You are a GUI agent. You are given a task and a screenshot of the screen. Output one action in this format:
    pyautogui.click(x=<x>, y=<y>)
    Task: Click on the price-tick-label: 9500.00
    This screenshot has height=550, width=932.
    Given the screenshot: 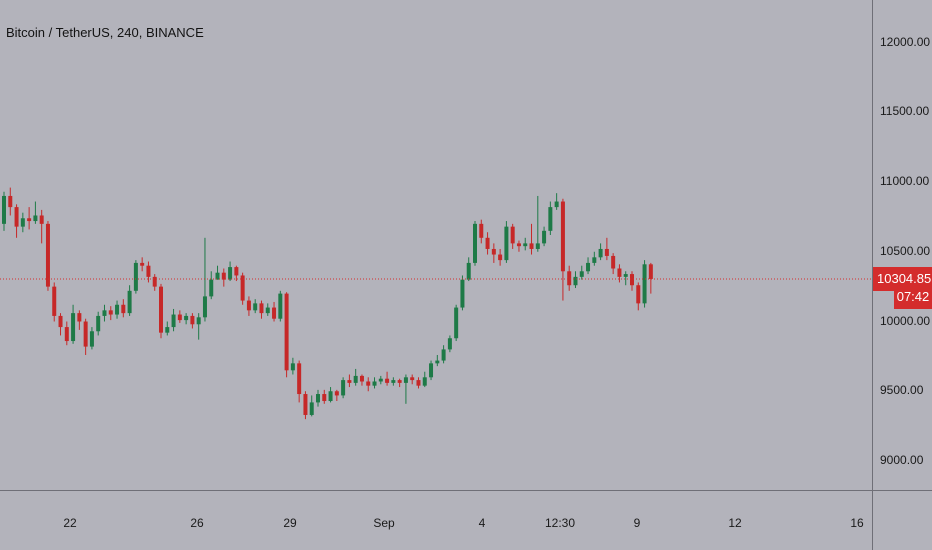 What is the action you would take?
    pyautogui.click(x=902, y=390)
    